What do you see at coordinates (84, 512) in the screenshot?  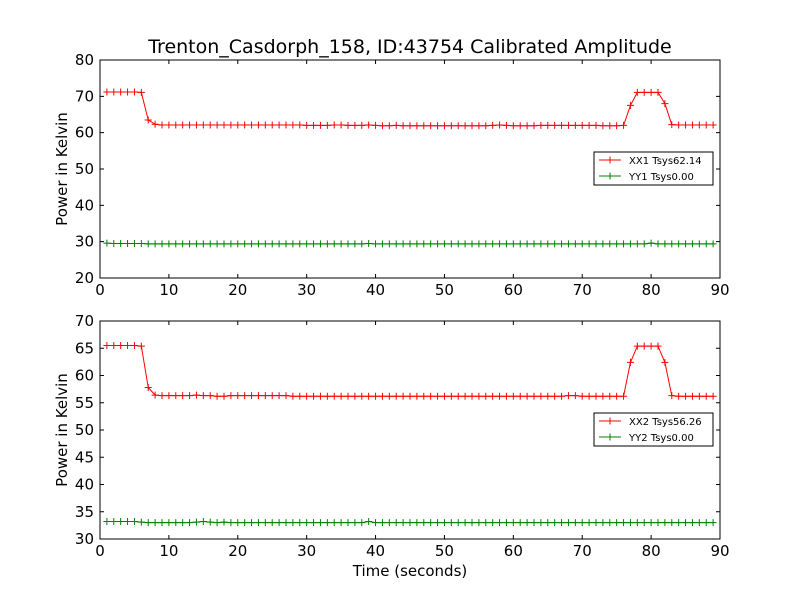 I see `bottom-ytick-label-1: 35` at bounding box center [84, 512].